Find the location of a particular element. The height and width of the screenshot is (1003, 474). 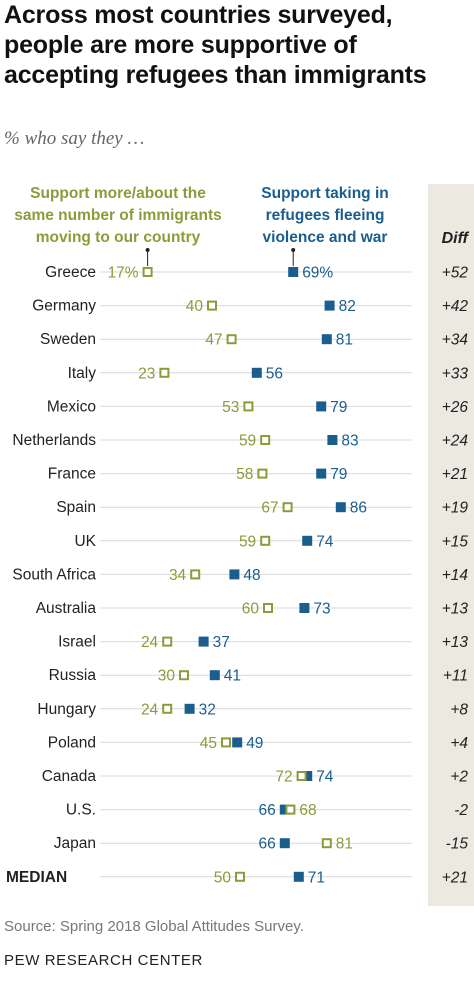

immigrants-value-label: 58 is located at coordinates (244, 474).